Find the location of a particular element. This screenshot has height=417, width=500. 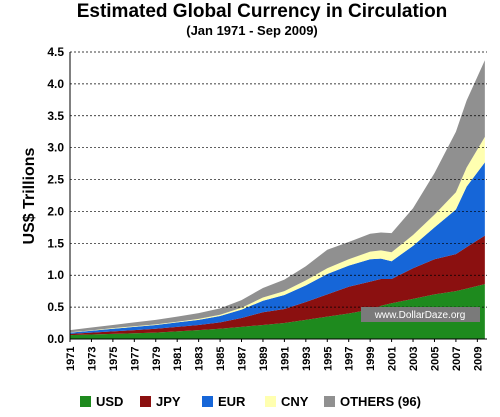

y-tick-label: 4.5 is located at coordinates (55, 52).